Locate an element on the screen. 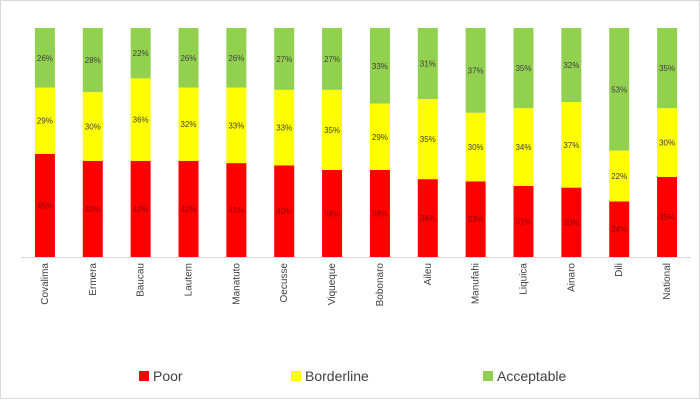 This screenshot has width=700, height=400. bar-poor-aileu is located at coordinates (427, 218).